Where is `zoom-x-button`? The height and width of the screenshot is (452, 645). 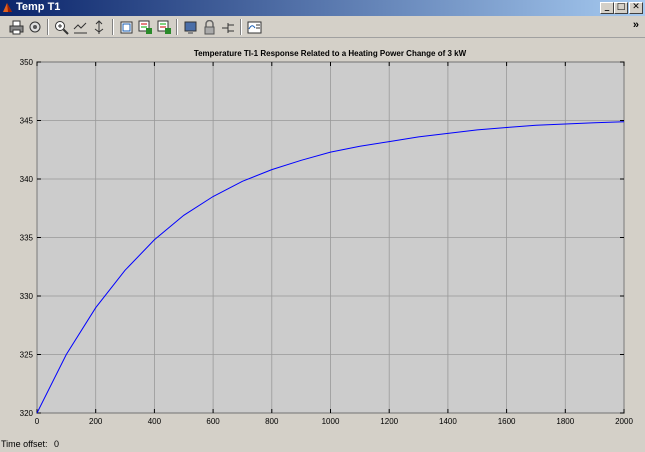
zoom-x-button is located at coordinates (80, 27).